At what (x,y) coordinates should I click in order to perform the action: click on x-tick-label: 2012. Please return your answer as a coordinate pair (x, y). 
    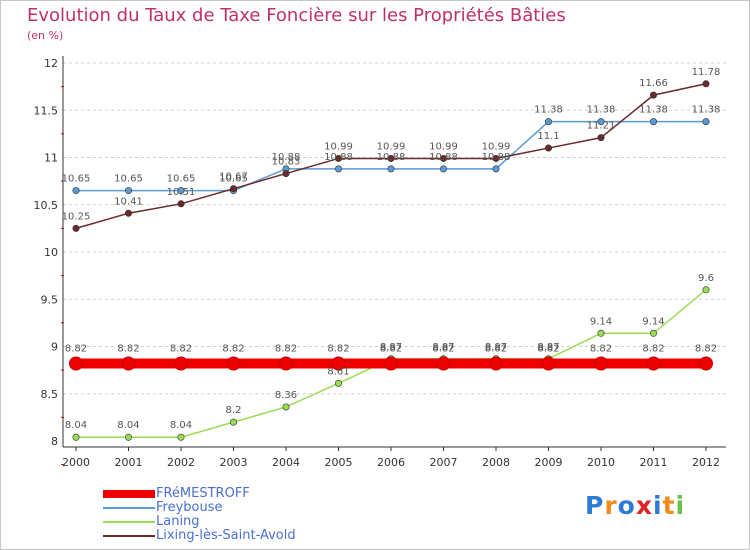
    Looking at the image, I should click on (706, 462).